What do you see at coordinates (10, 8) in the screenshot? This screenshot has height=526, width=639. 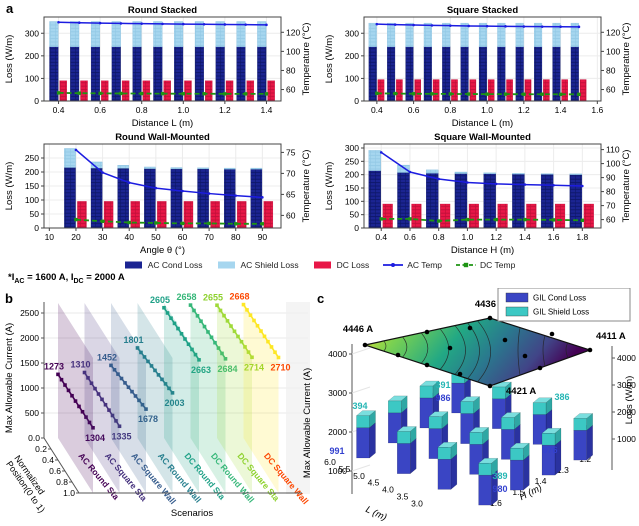 I see `panel-a-label: a` at bounding box center [10, 8].